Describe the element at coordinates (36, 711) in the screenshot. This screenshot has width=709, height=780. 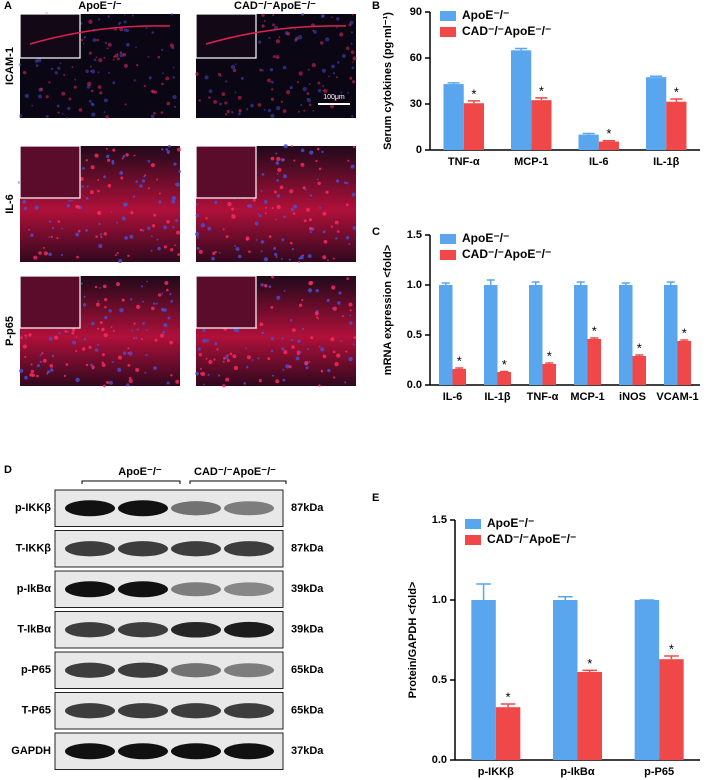
I see `row-label: T-P65` at that location.